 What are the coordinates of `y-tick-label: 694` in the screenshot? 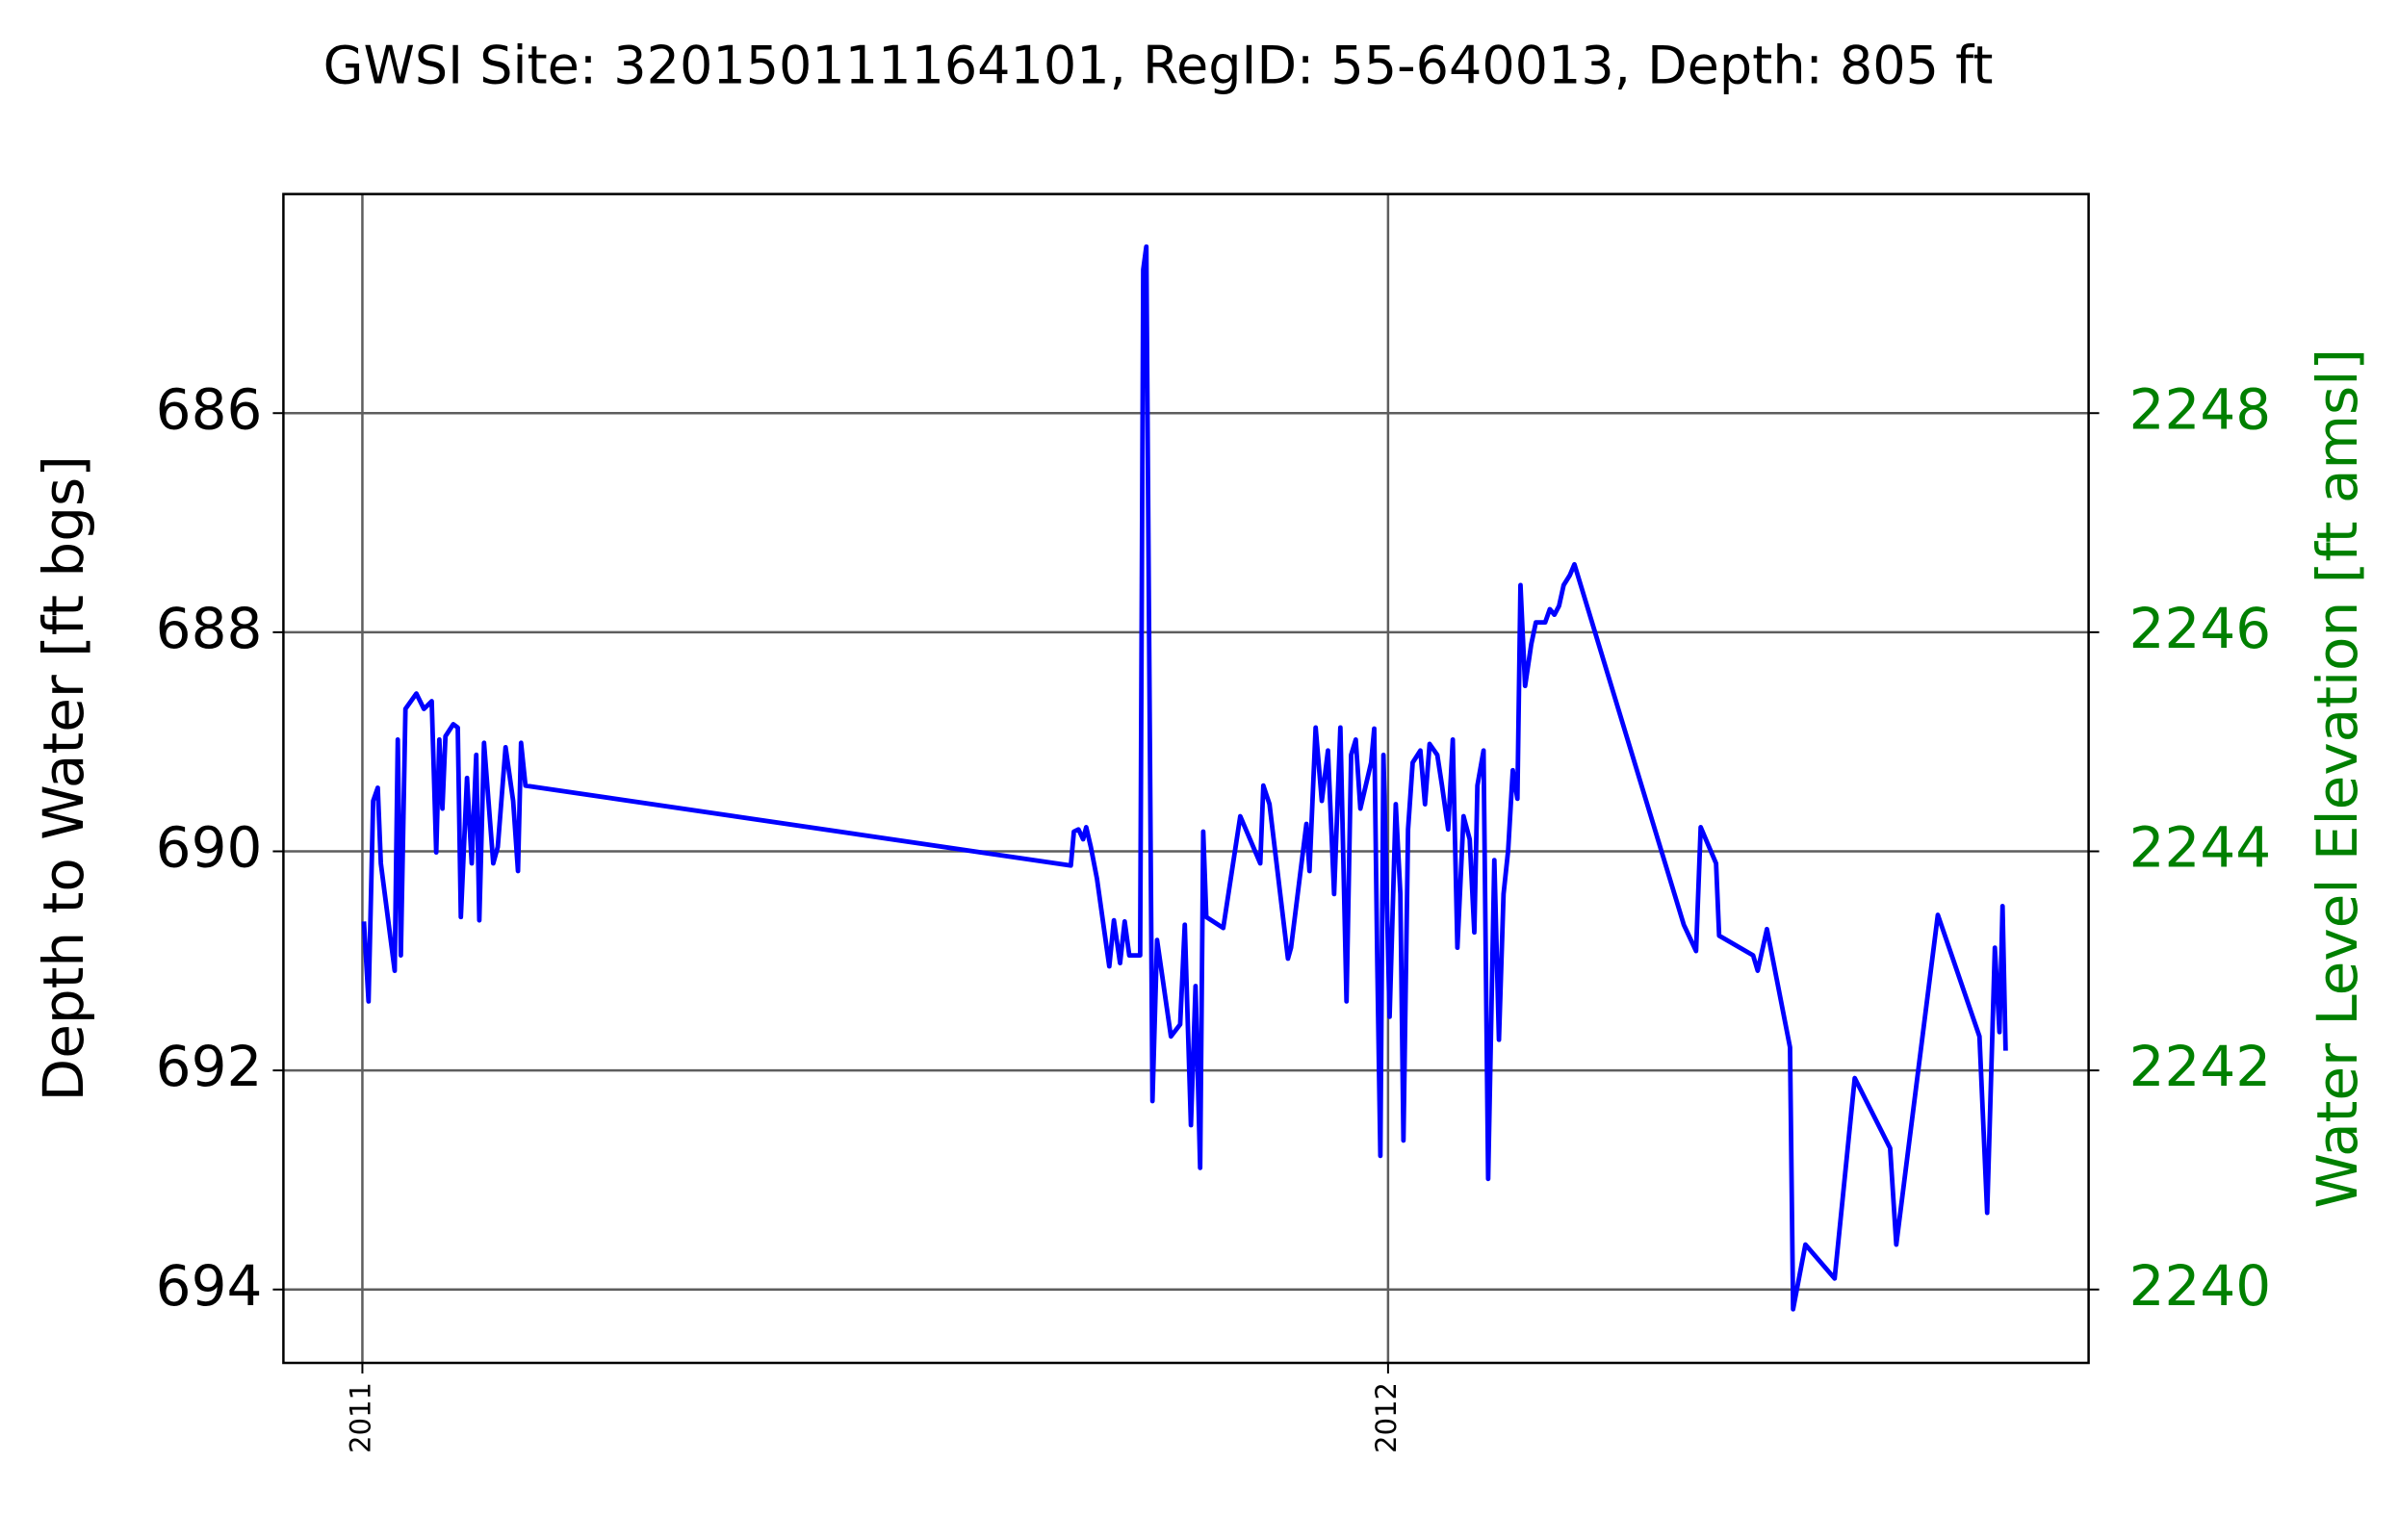 It's located at (209, 1286).